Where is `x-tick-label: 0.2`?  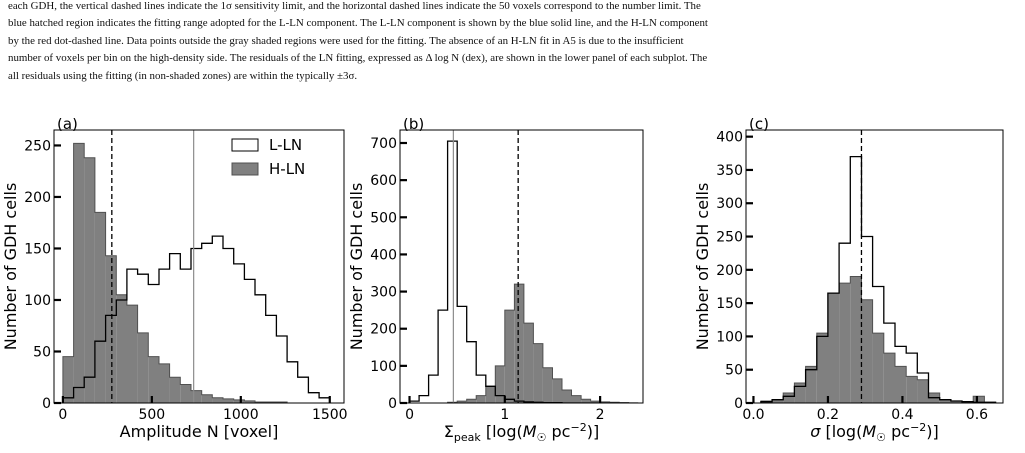 x-tick-label: 0.2 is located at coordinates (828, 415).